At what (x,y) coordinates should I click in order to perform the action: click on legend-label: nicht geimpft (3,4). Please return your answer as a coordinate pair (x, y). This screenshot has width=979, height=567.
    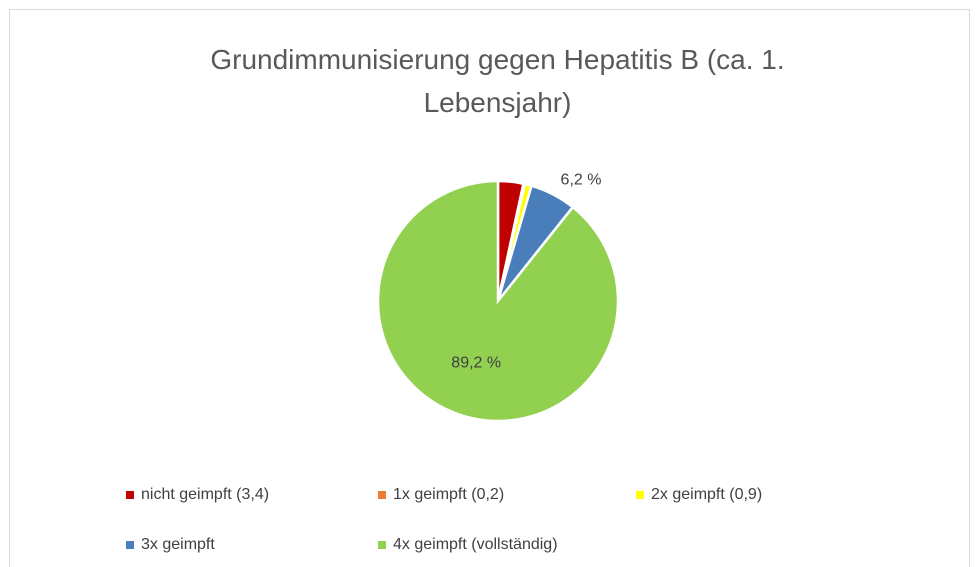
    Looking at the image, I should click on (205, 494).